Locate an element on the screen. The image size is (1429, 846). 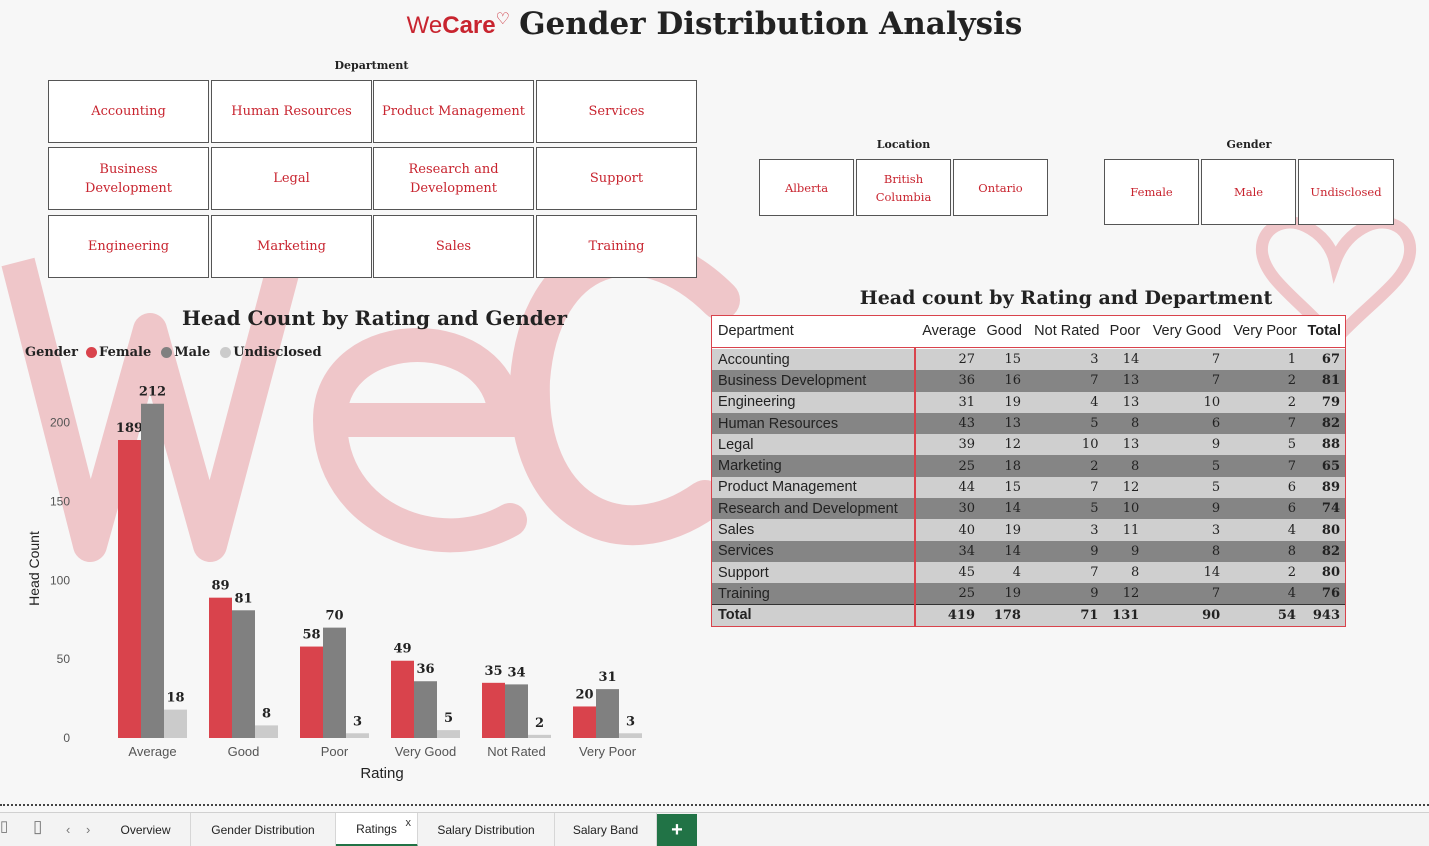
department-option-research-and-development: Research and Development is located at coordinates (453, 178).